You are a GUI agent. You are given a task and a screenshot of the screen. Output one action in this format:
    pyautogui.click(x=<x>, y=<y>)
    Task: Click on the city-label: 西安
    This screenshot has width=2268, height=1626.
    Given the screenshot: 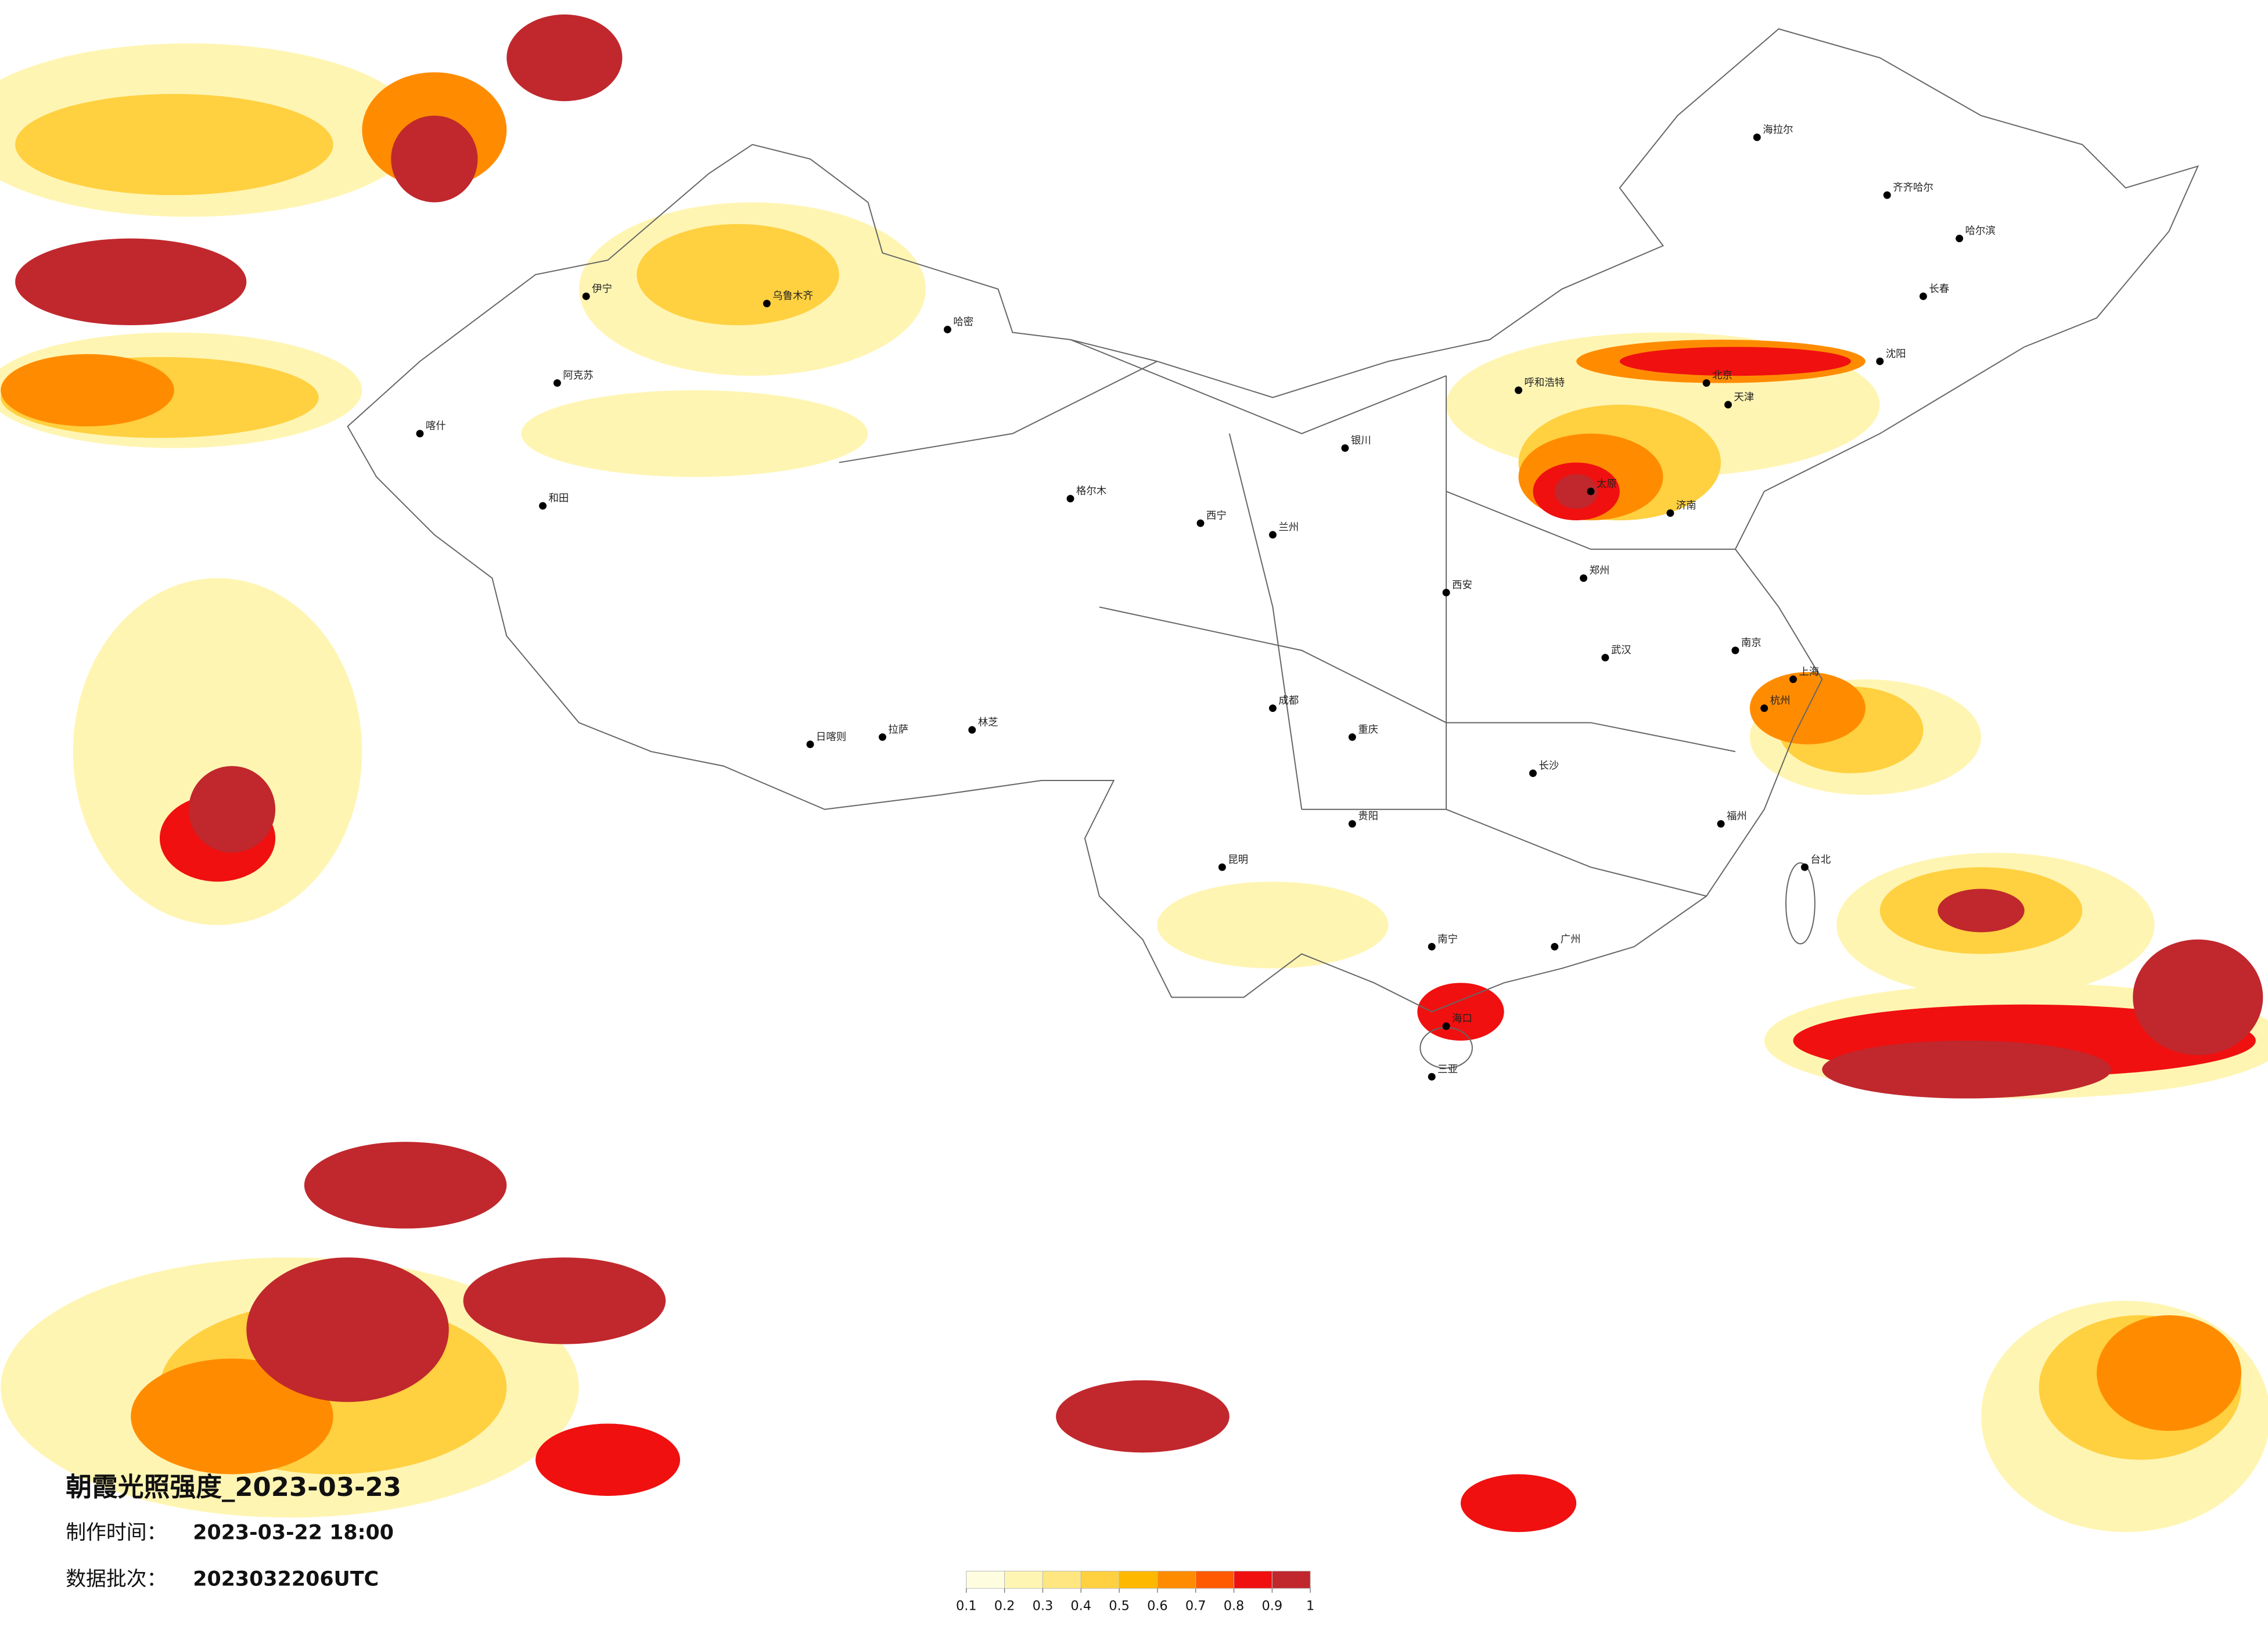 What is the action you would take?
    pyautogui.click(x=1462, y=585)
    